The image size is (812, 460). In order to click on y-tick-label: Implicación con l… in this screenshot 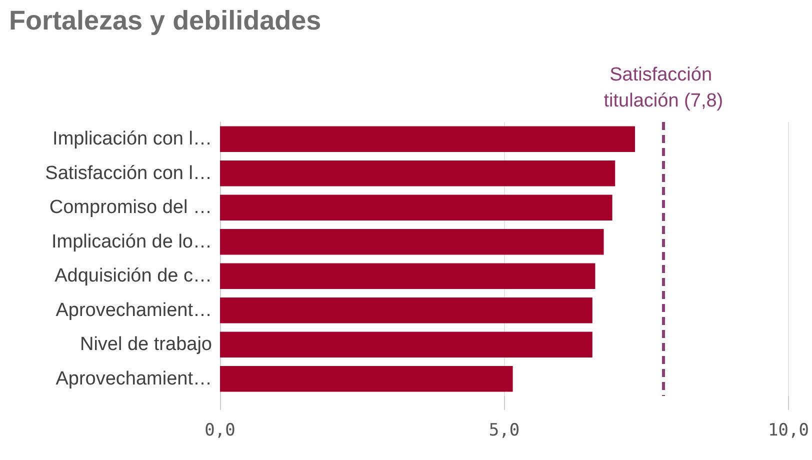, I will do `click(132, 139)`.